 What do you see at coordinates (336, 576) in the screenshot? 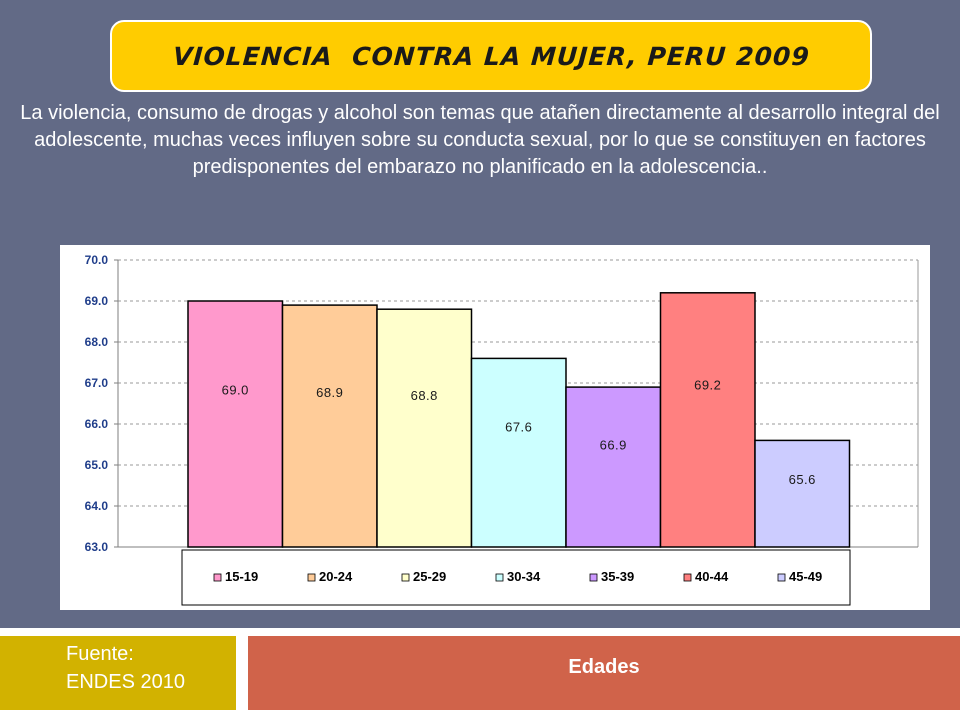
I see `legend-label-20-24: 20-24` at bounding box center [336, 576].